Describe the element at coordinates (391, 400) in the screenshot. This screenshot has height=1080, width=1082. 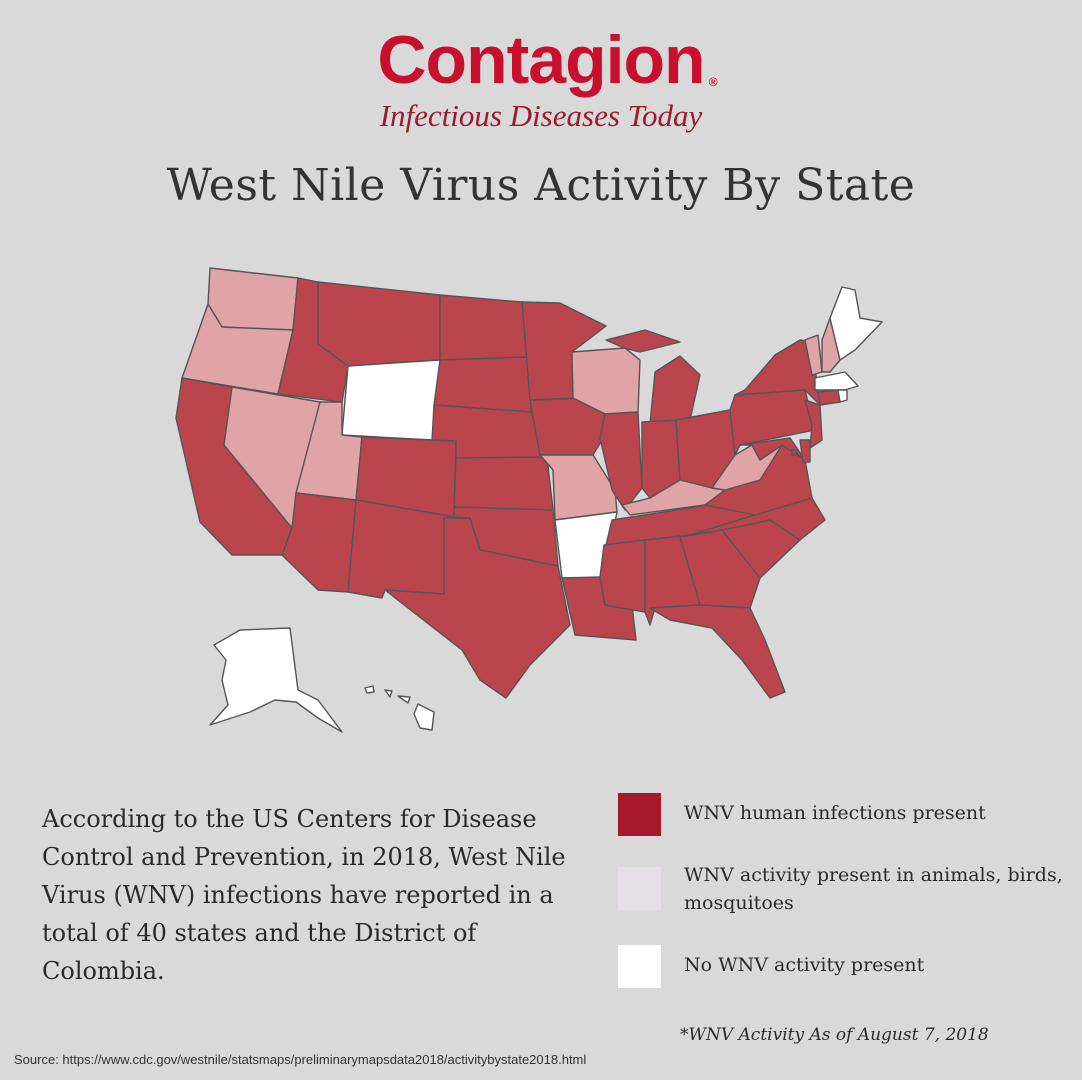
I see `state-WY` at that location.